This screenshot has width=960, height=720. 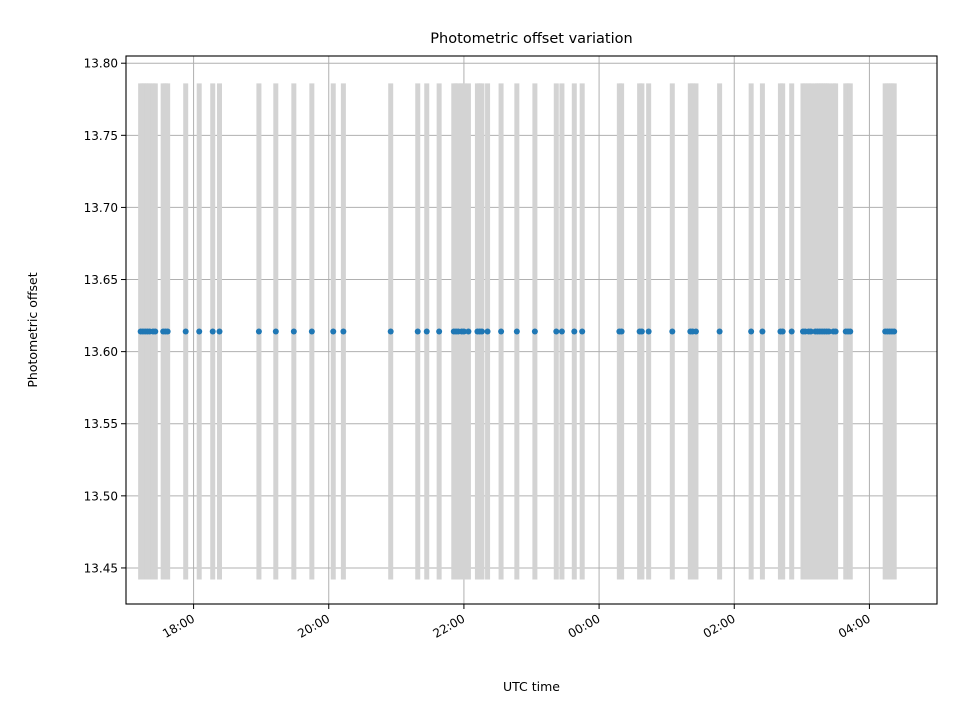 What do you see at coordinates (854, 625) in the screenshot?
I see `x-tick-label: 04:00` at bounding box center [854, 625].